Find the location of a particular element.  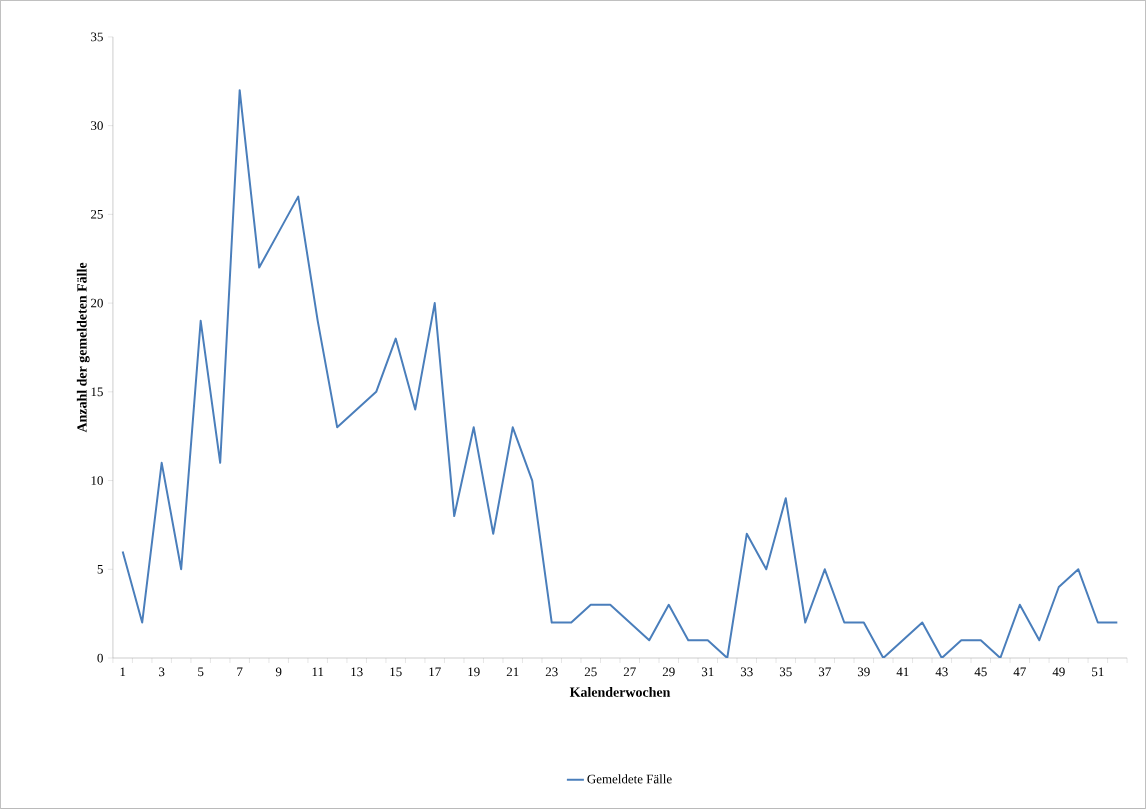

y-tick-label: 5 is located at coordinates (100, 569).